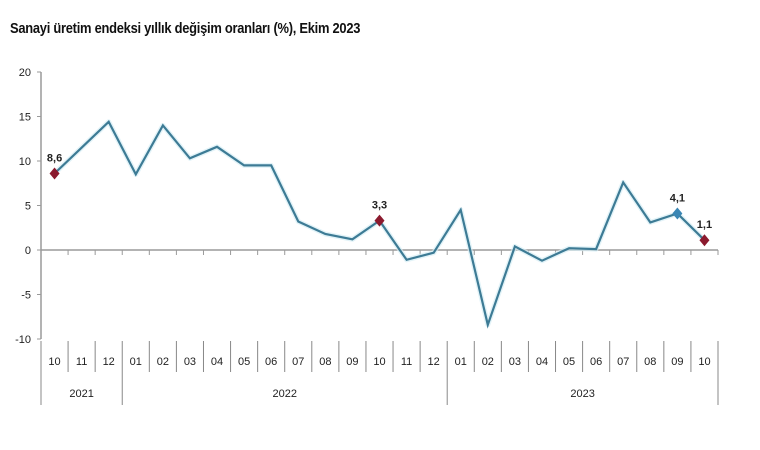  I want to click on y-tick-label: -10, so click(23, 340).